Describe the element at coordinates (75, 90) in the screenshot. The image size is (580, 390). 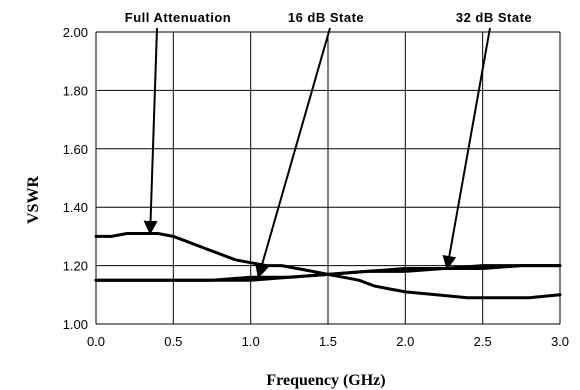
I see `y-tick-label: 1.80` at that location.